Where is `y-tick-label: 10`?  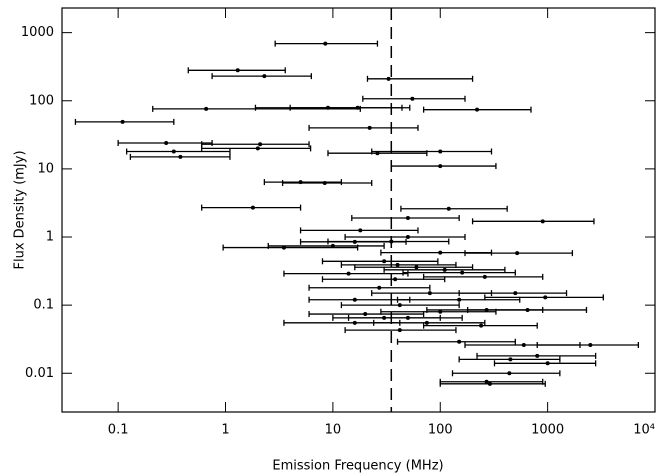
y-tick-label: 10 is located at coordinates (45, 168).